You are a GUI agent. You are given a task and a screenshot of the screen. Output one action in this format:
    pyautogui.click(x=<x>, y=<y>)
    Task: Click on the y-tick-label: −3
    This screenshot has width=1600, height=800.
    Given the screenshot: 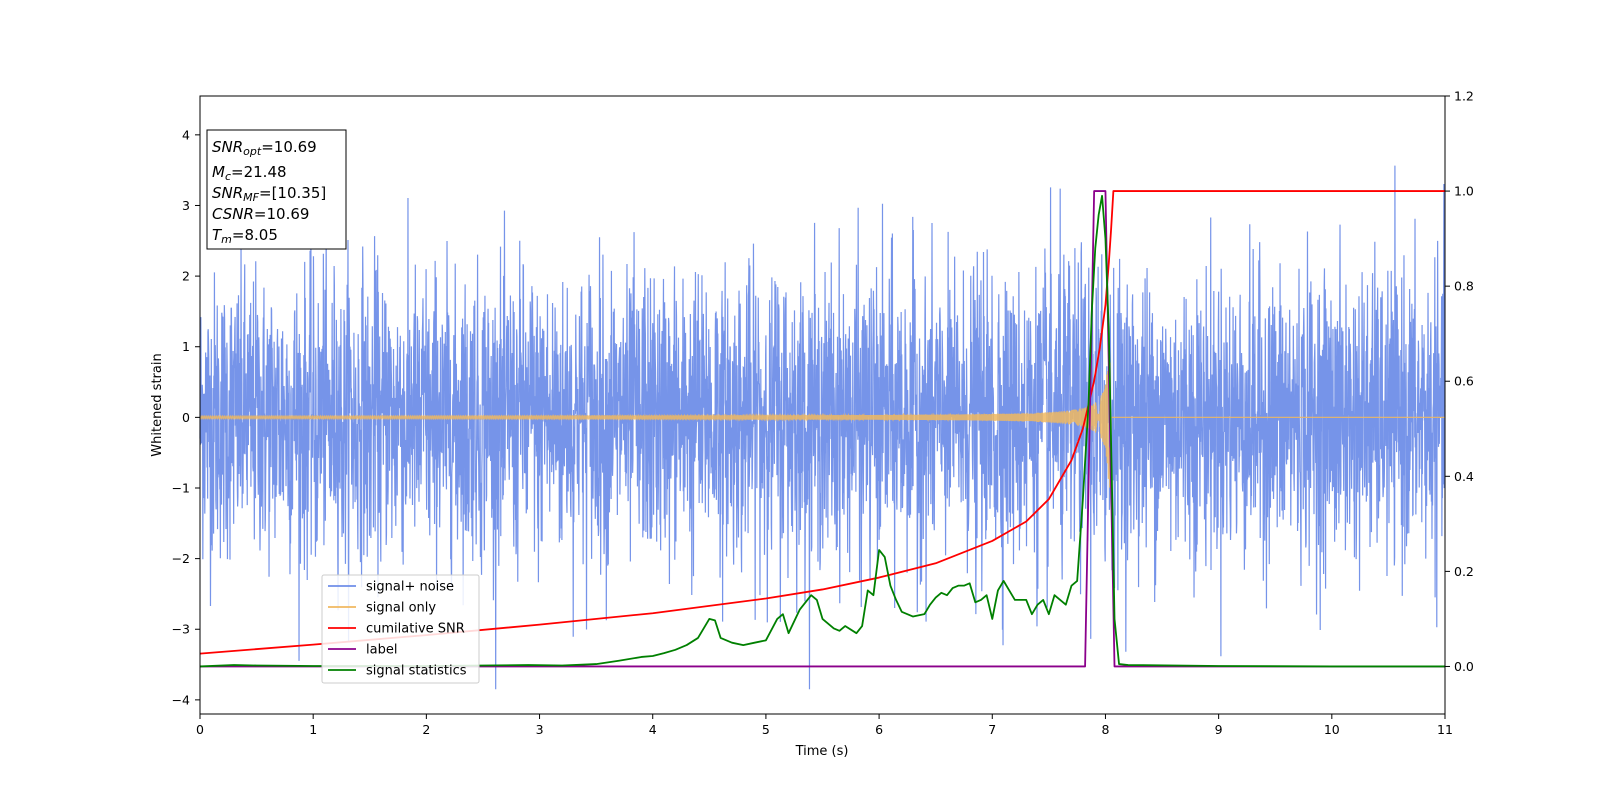 What is the action you would take?
    pyautogui.click(x=181, y=629)
    